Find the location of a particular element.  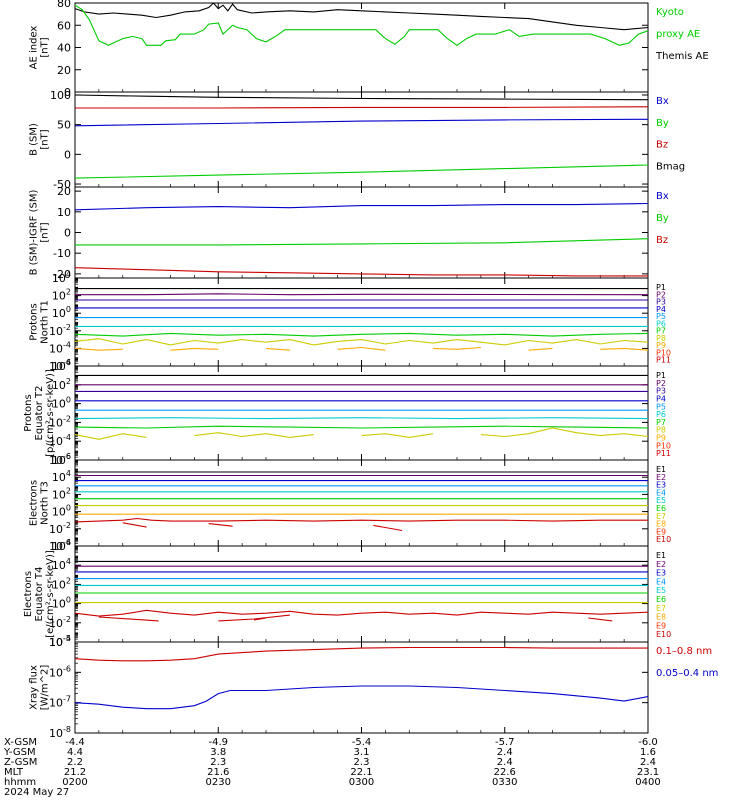

ephemeris-row-label: MLT is located at coordinates (14, 772).